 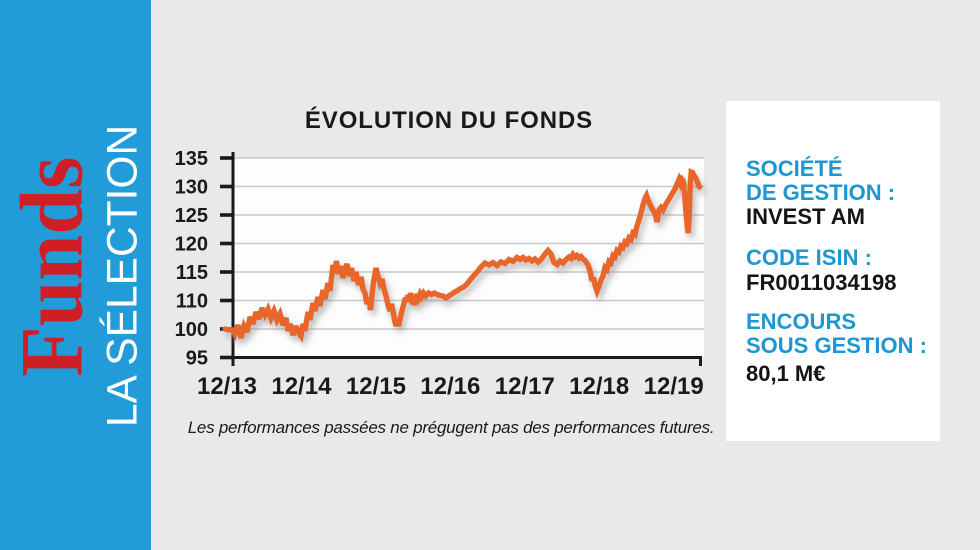 What do you see at coordinates (227, 386) in the screenshot?
I see `svg-text: 12/13` at bounding box center [227, 386].